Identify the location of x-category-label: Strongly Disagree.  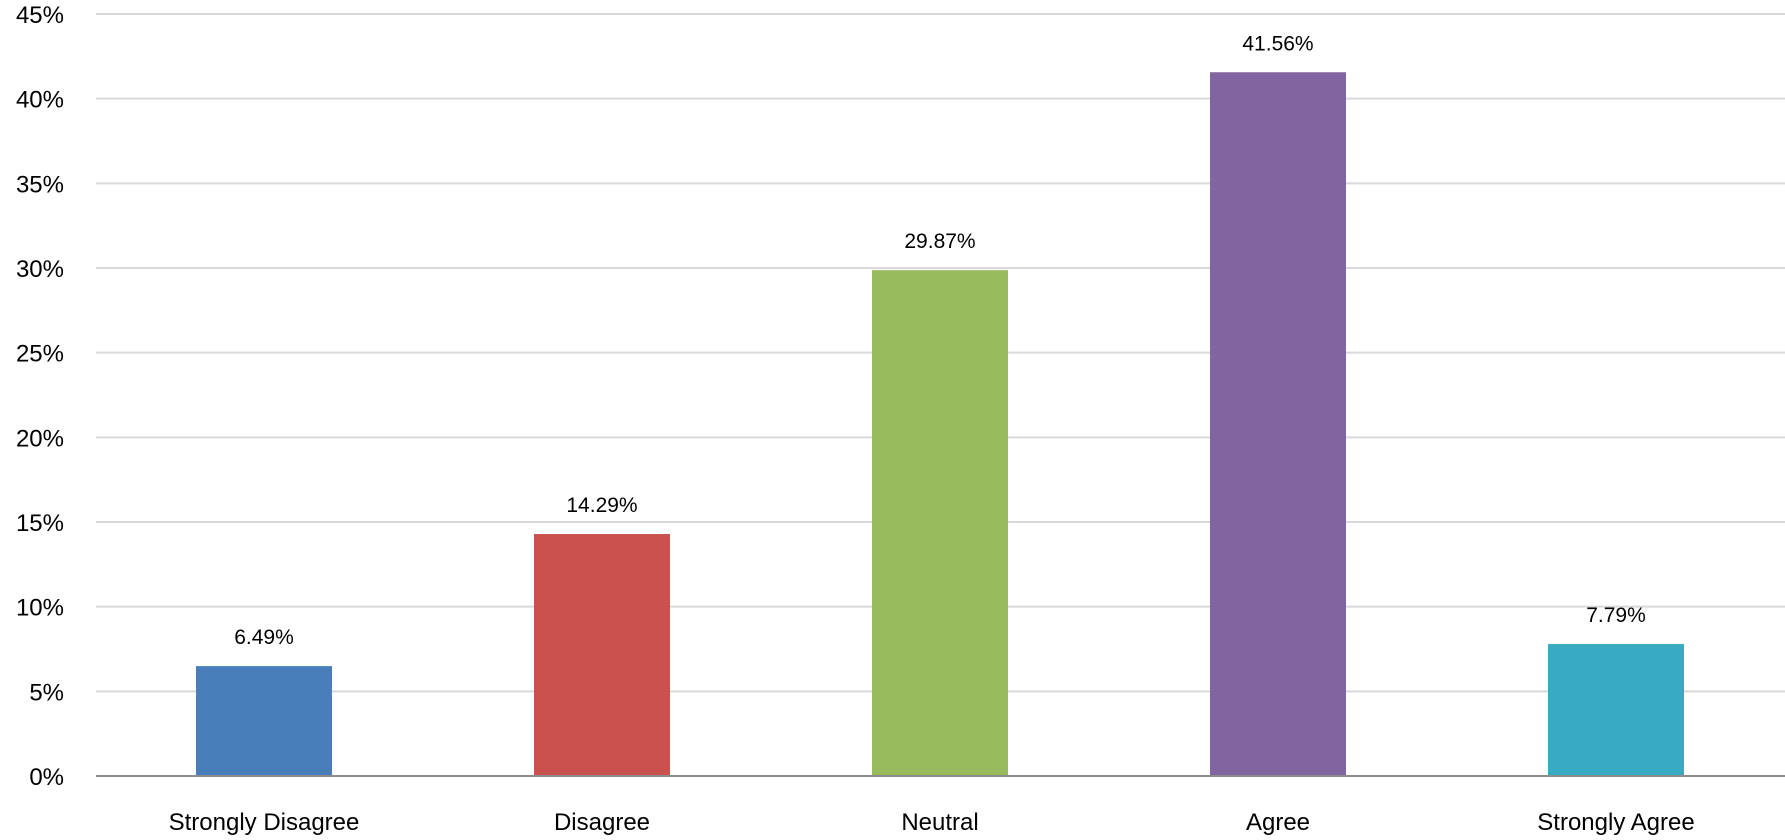
(264, 822).